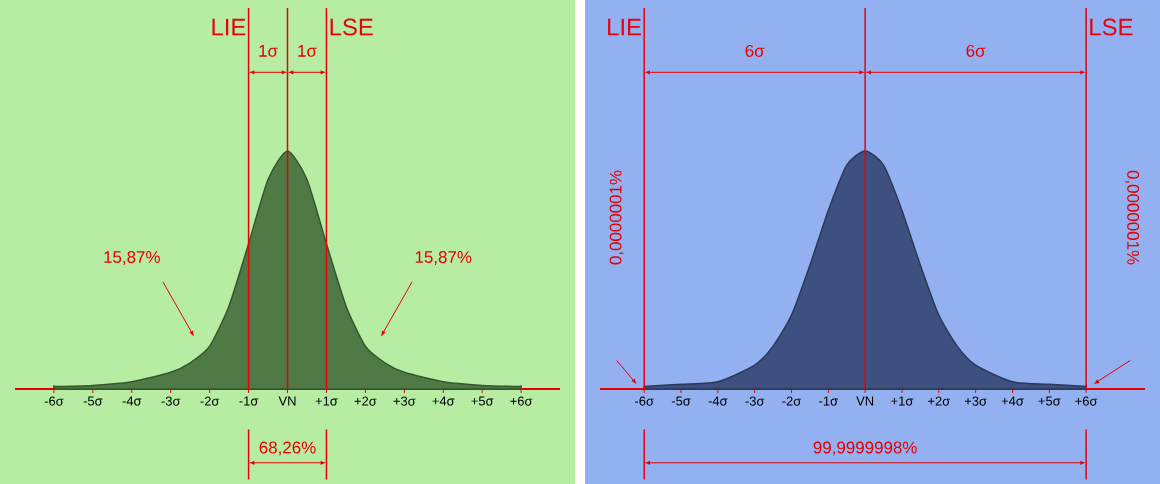 The height and width of the screenshot is (484, 1160). Describe the element at coordinates (287, 448) in the screenshot. I see `text: 68,26%` at that location.